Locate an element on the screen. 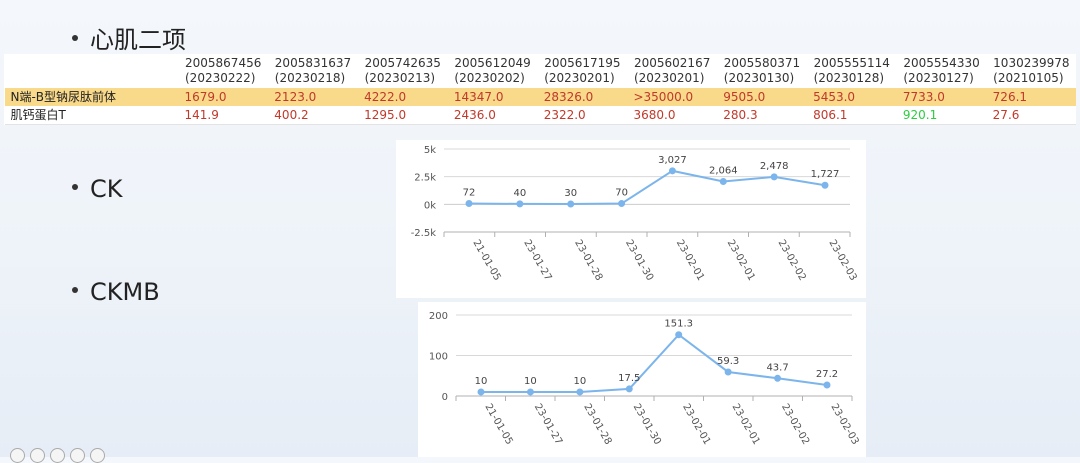 This screenshot has width=1080, height=463. table-cell: 2436.0 is located at coordinates (492, 115).